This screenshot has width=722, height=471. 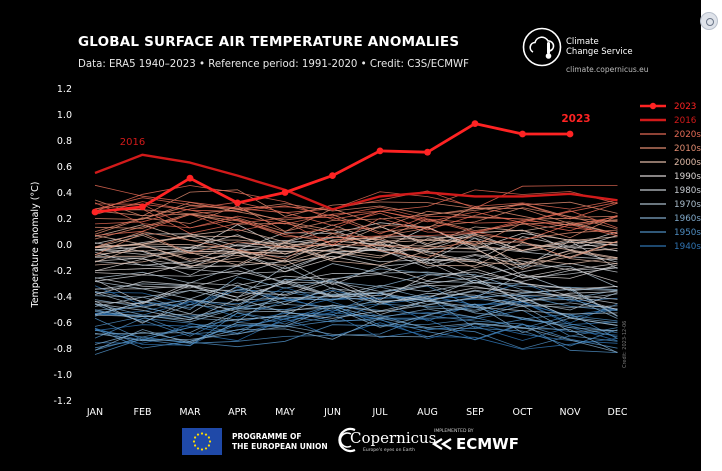 What do you see at coordinates (687, 149) in the screenshot?
I see `legend-label: 2010s` at bounding box center [687, 149].